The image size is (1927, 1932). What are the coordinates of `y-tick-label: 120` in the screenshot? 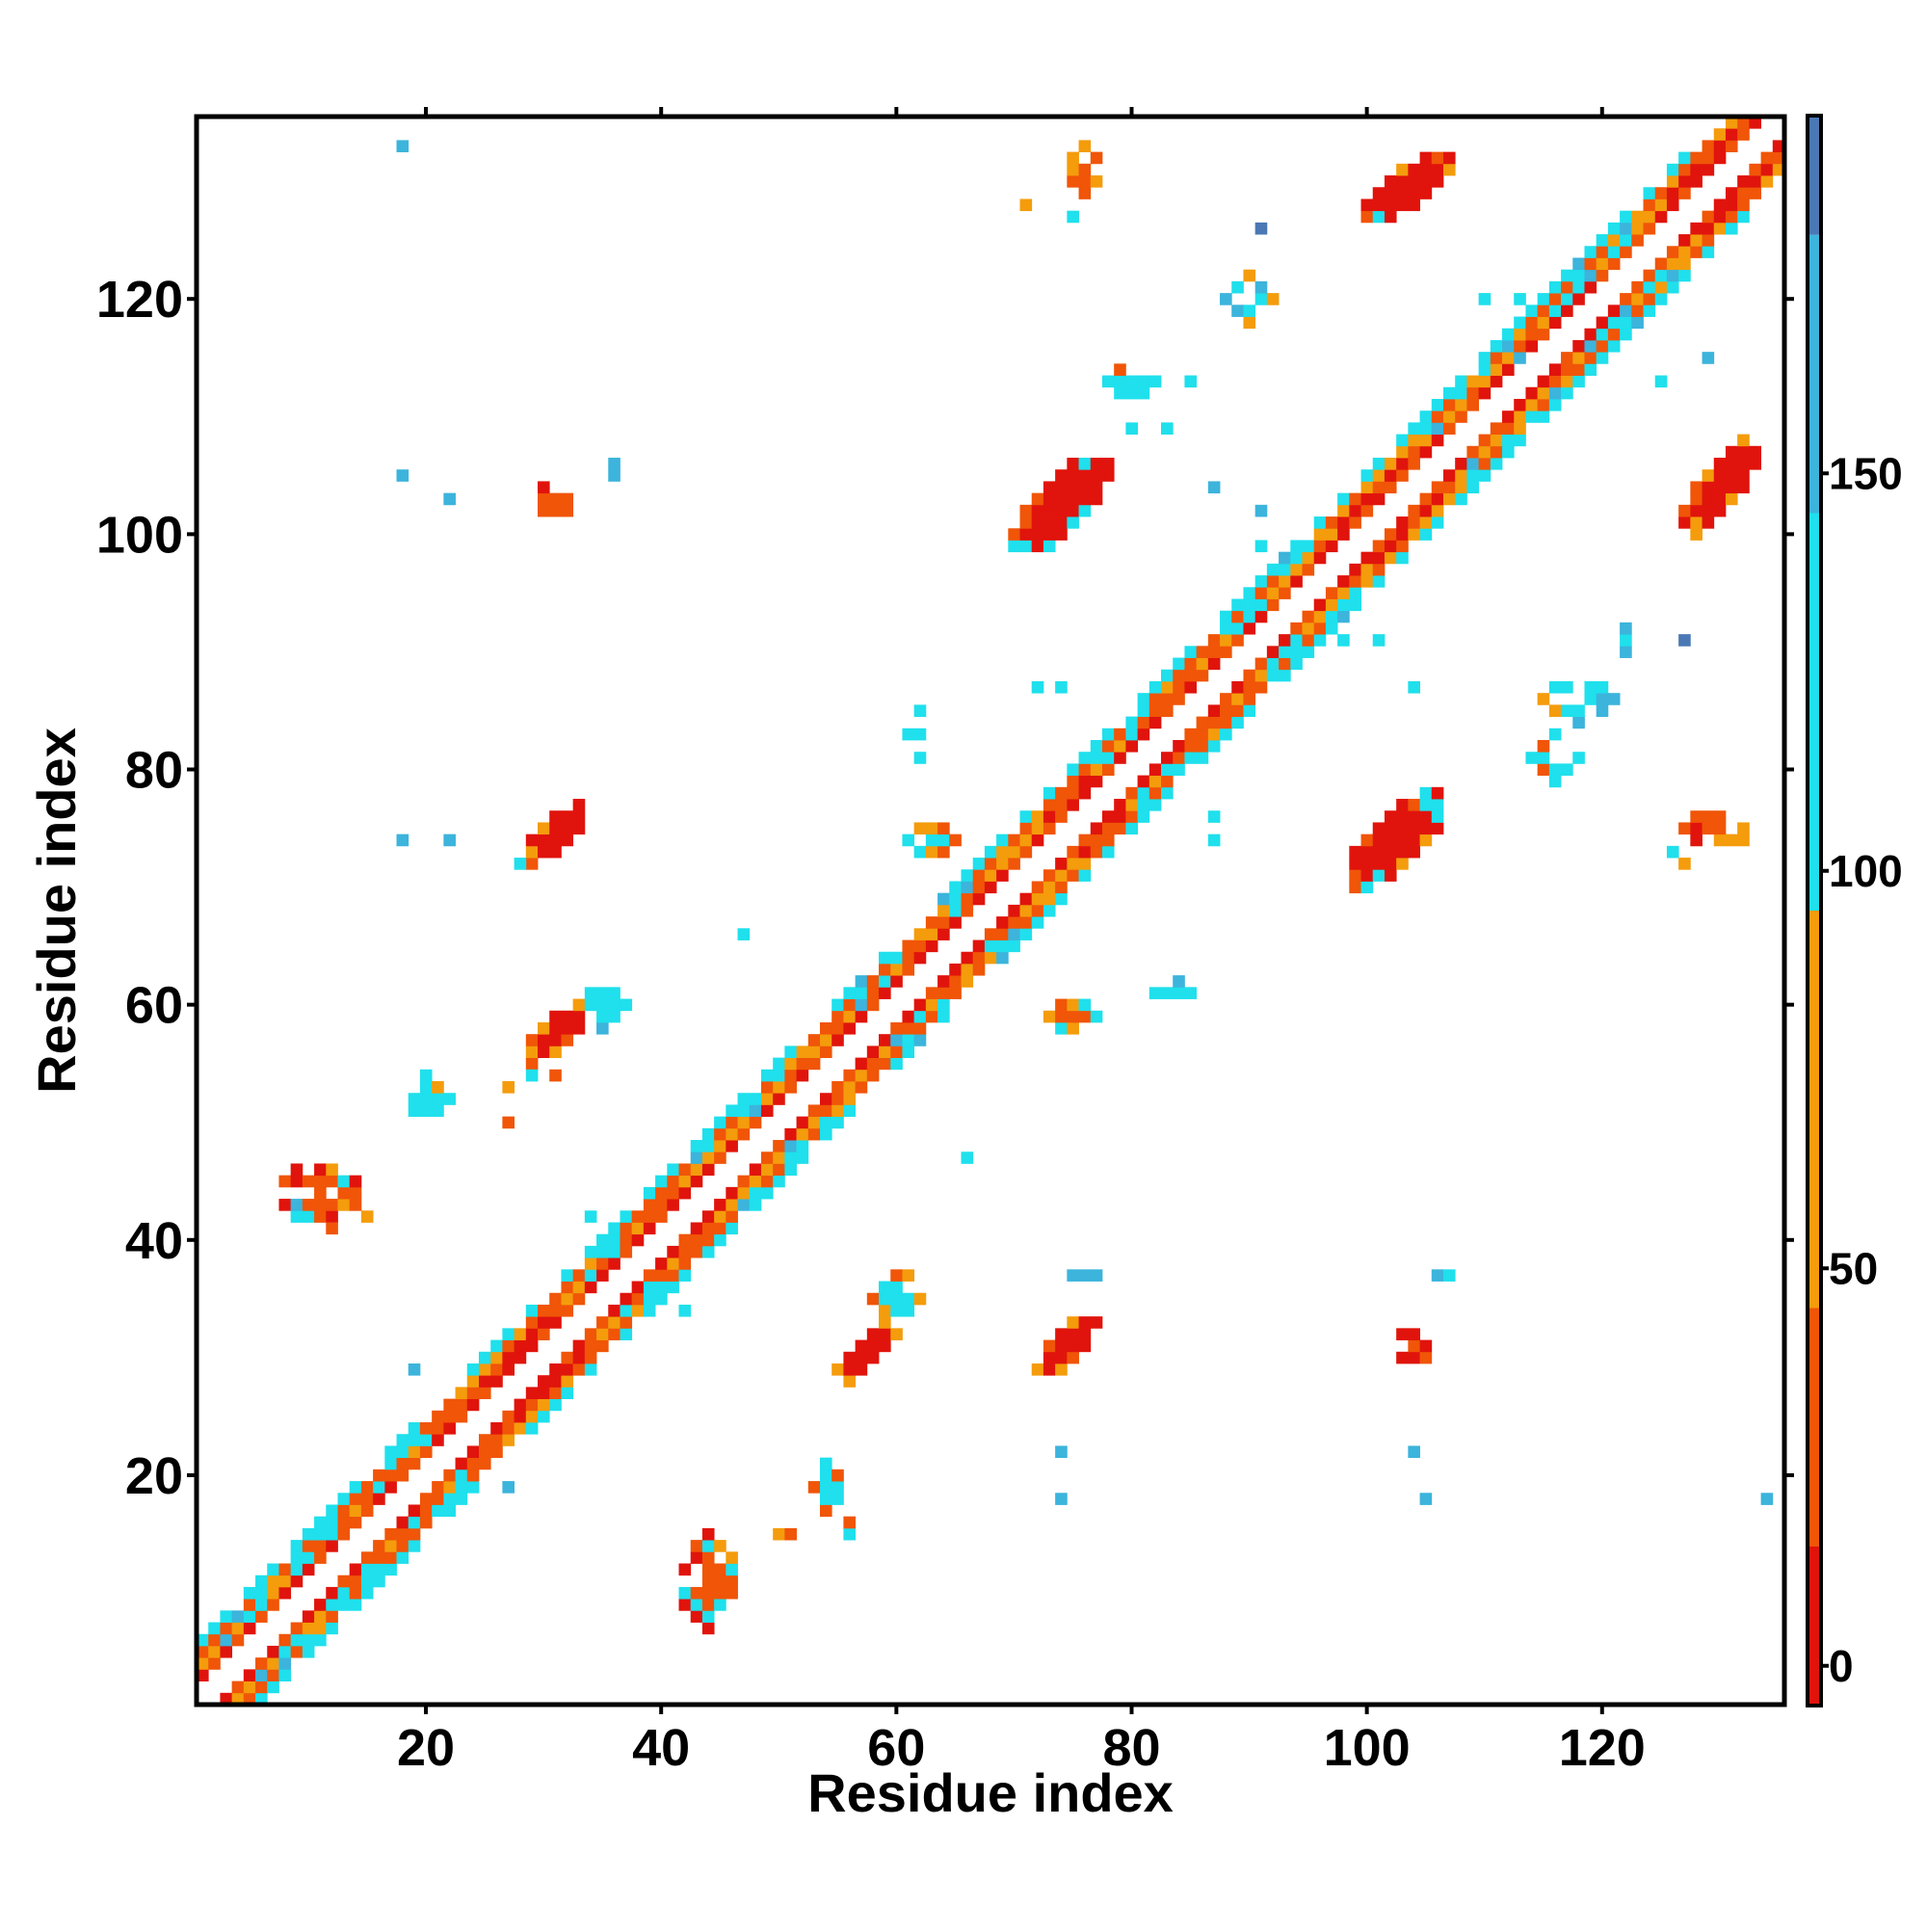 It's located at (139, 300).